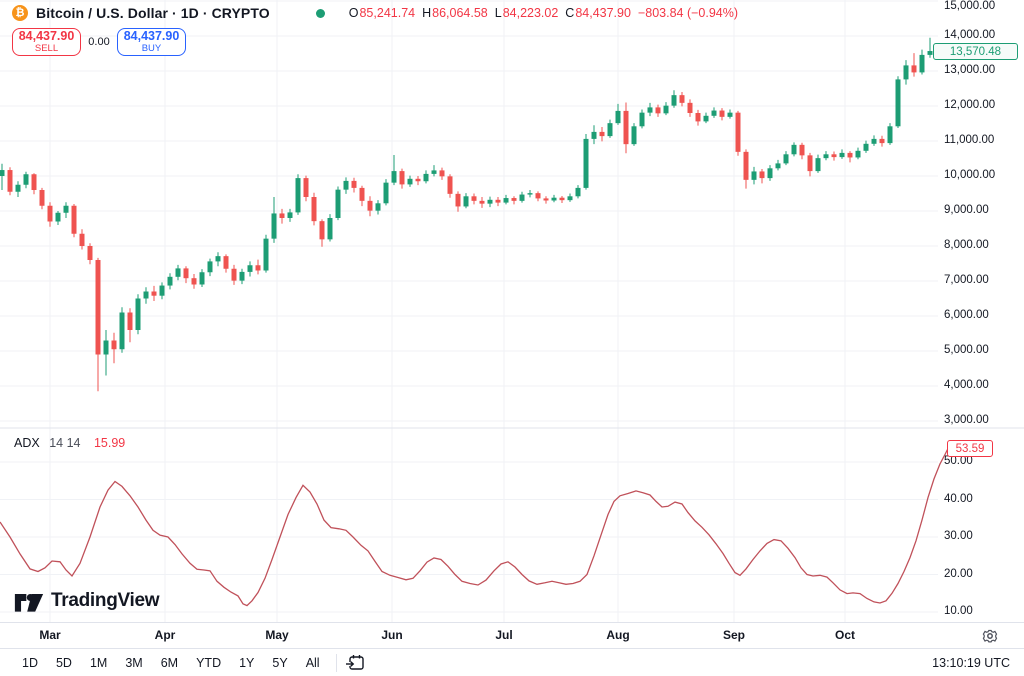 This screenshot has height=676, width=1024. What do you see at coordinates (958, 498) in the screenshot?
I see `adx-axis-label: 40.00` at bounding box center [958, 498].